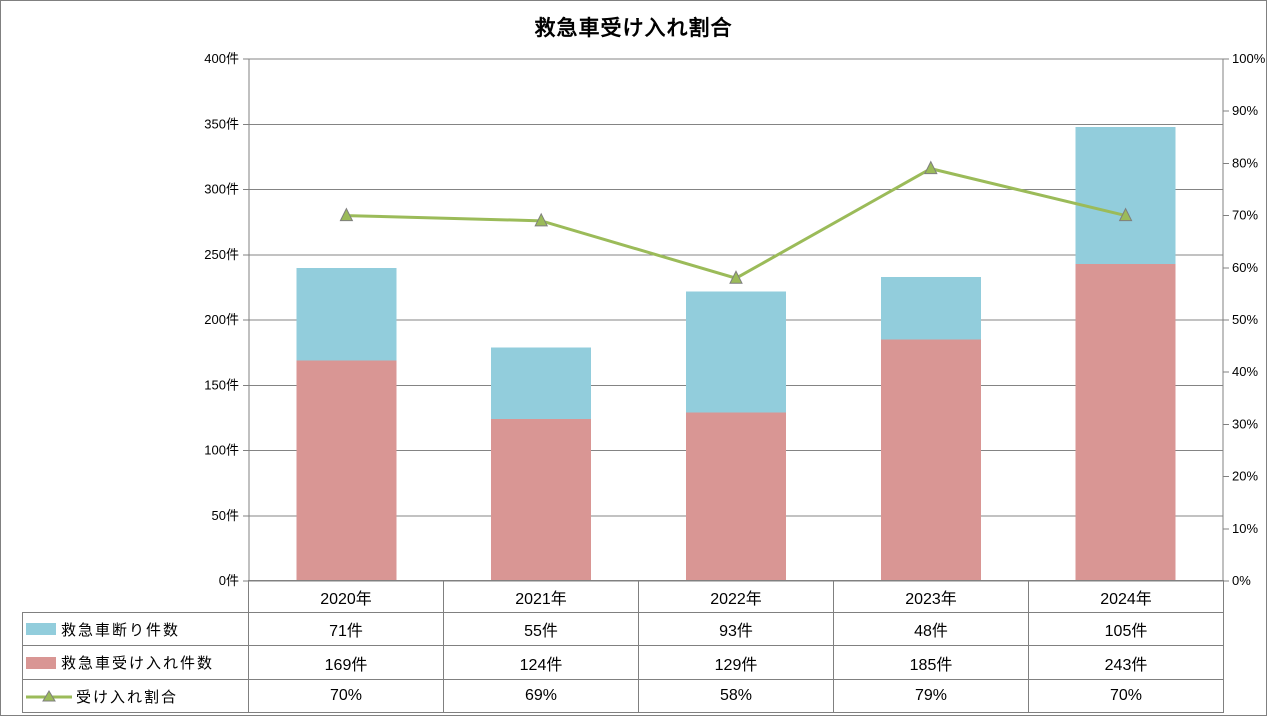  I want to click on value-cell: 105件, so click(1126, 629).